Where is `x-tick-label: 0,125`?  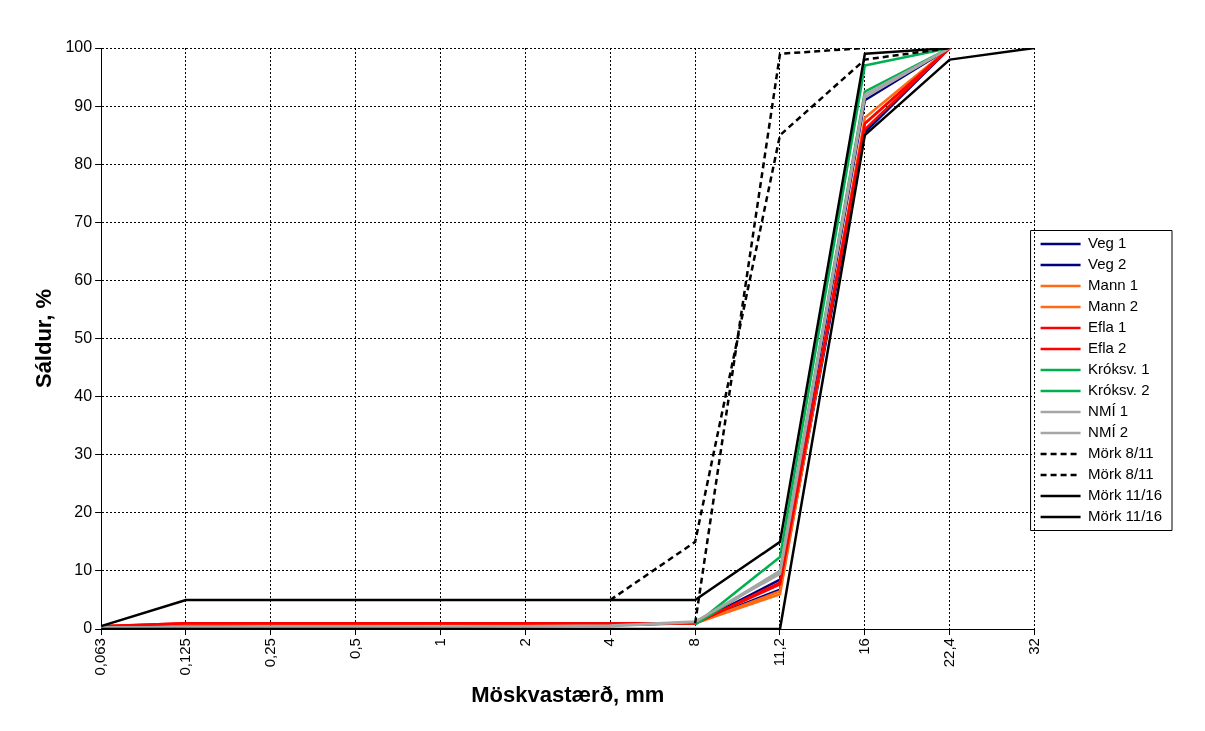
x-tick-label: 0,125 is located at coordinates (185, 657).